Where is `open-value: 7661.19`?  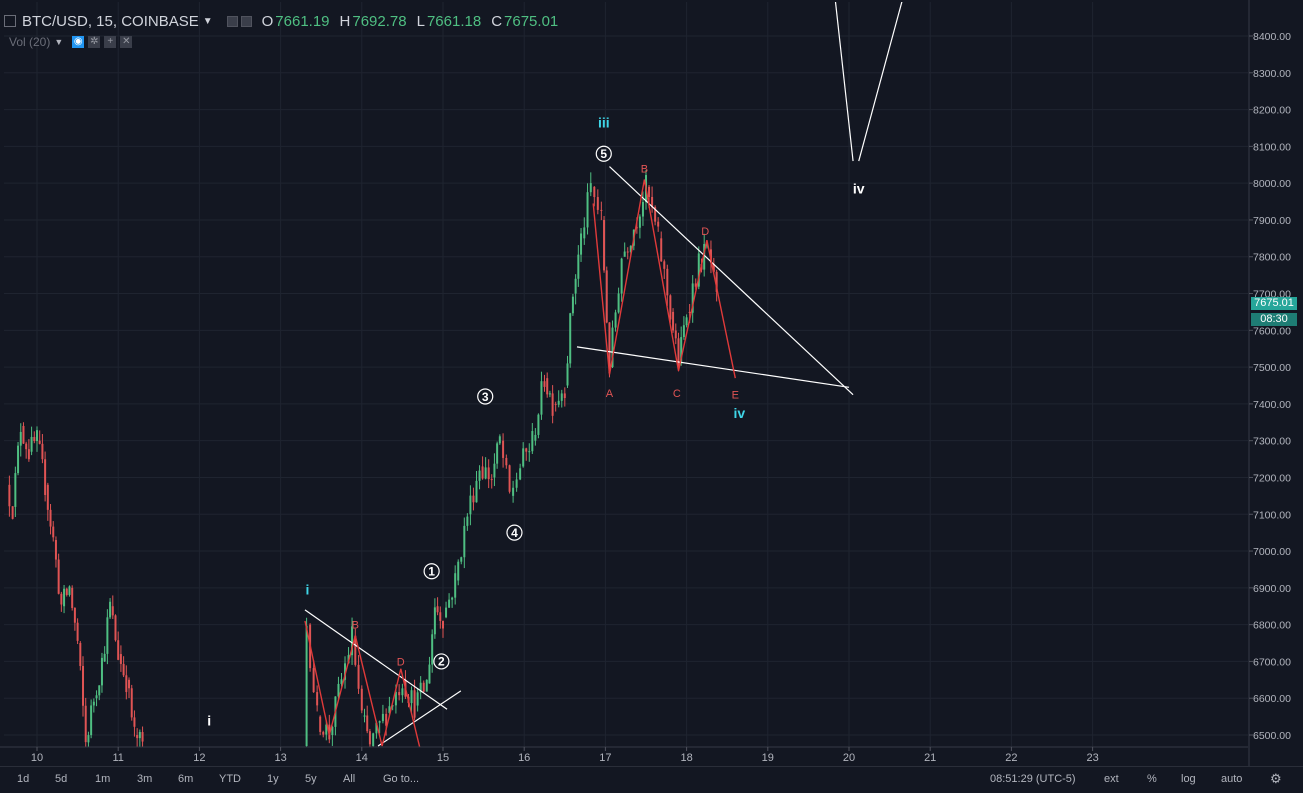 open-value: 7661.19 is located at coordinates (302, 21).